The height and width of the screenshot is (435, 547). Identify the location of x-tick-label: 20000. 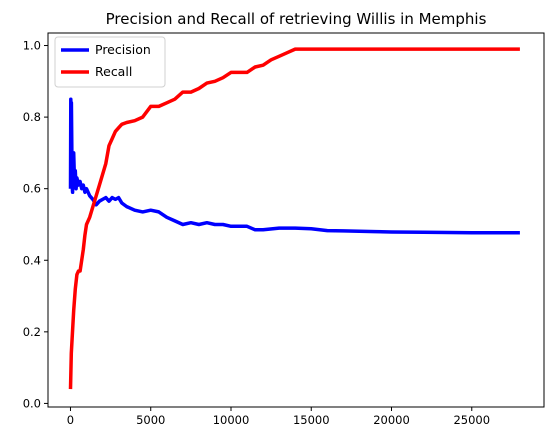
(391, 420).